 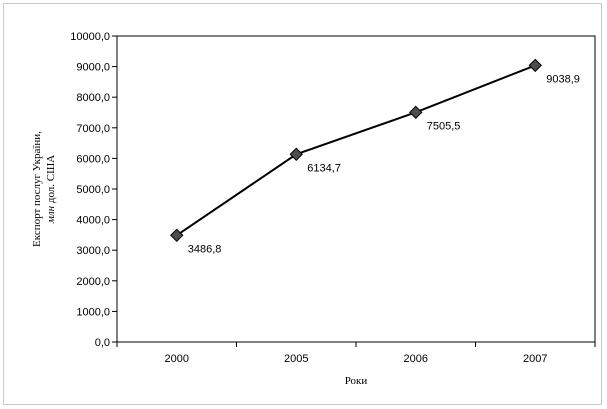 What do you see at coordinates (51, 214) in the screenshot?
I see `y-axis-title-unit: млн` at bounding box center [51, 214].